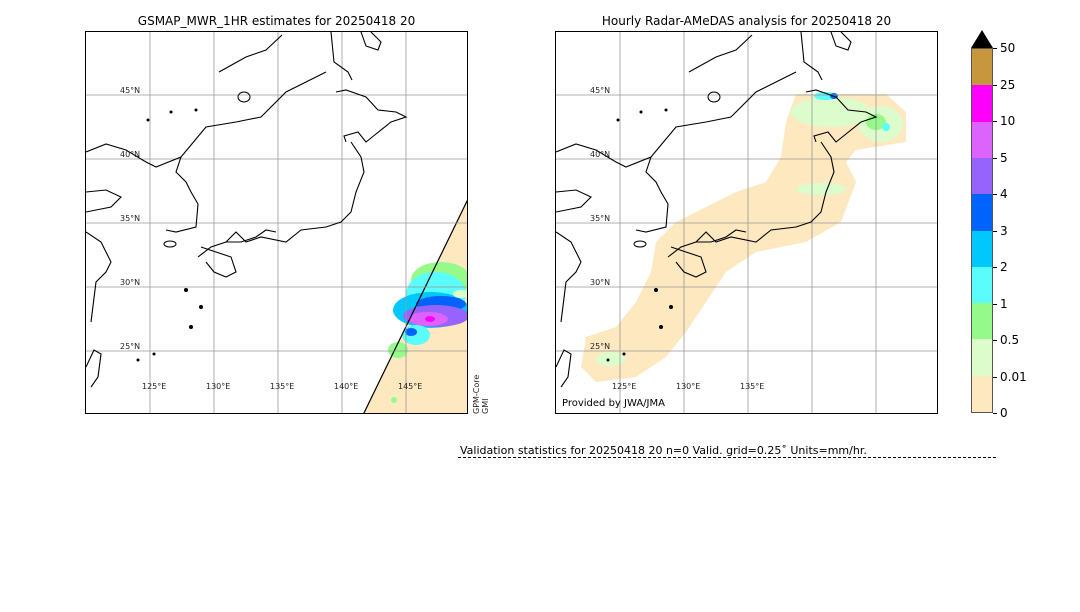 This screenshot has height=612, width=1080. What do you see at coordinates (1004, 157) in the screenshot?
I see `colorbar-tick-label: 5` at bounding box center [1004, 157].